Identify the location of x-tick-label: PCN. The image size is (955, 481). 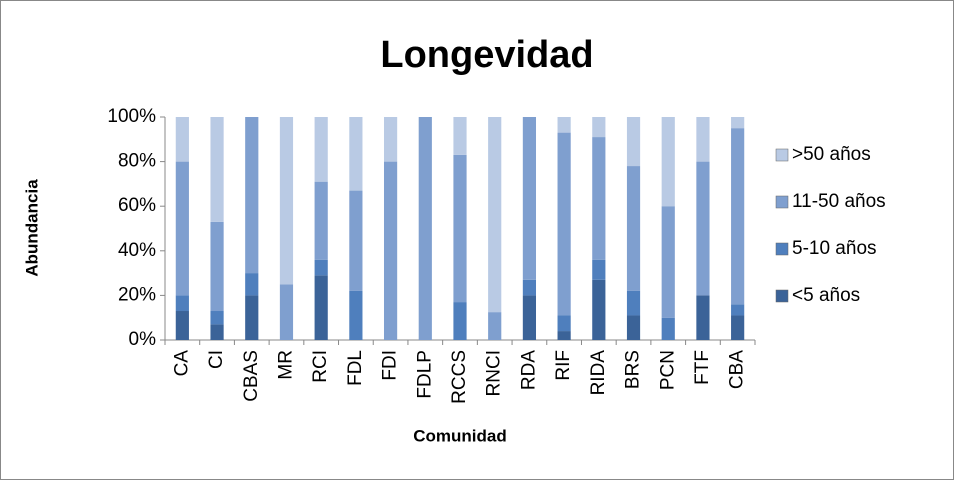
(667, 370).